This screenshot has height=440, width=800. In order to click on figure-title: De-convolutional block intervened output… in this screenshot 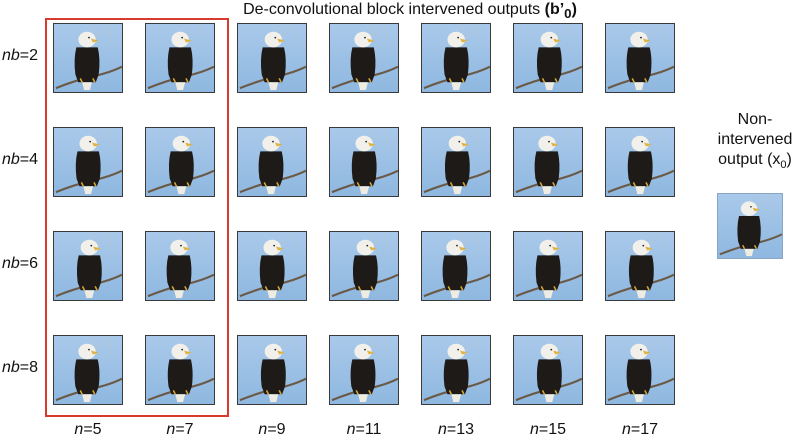, I will do `click(410, 11)`.